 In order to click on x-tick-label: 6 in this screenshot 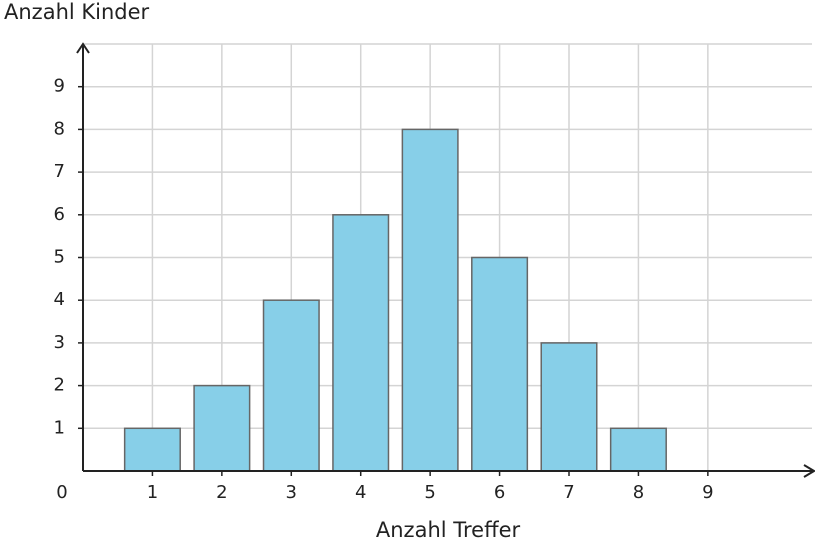, I will do `click(499, 492)`.